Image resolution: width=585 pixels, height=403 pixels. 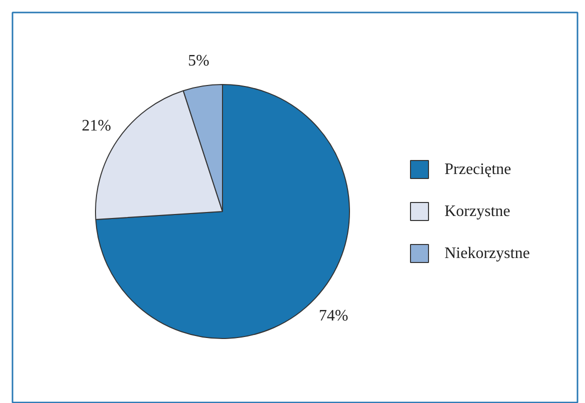 What do you see at coordinates (333, 315) in the screenshot?
I see `data-label: 74%` at bounding box center [333, 315].